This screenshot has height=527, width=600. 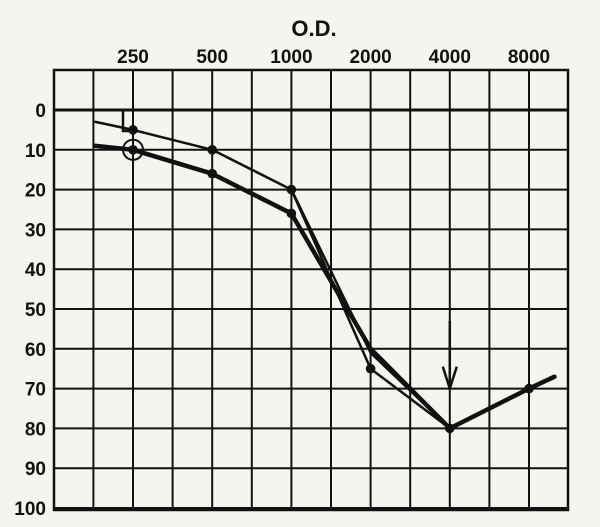 I want to click on y-tick-label: 60, so click(x=35, y=350).